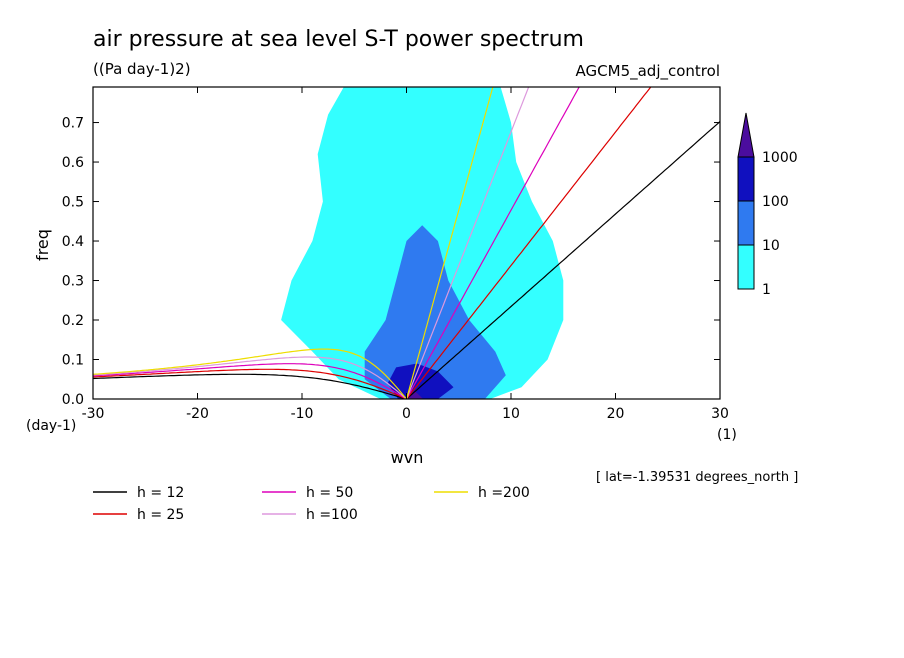 The height and width of the screenshot is (658, 904). What do you see at coordinates (142, 69) in the screenshot?
I see `chart-units: ((Pa day-1)2)` at bounding box center [142, 69].